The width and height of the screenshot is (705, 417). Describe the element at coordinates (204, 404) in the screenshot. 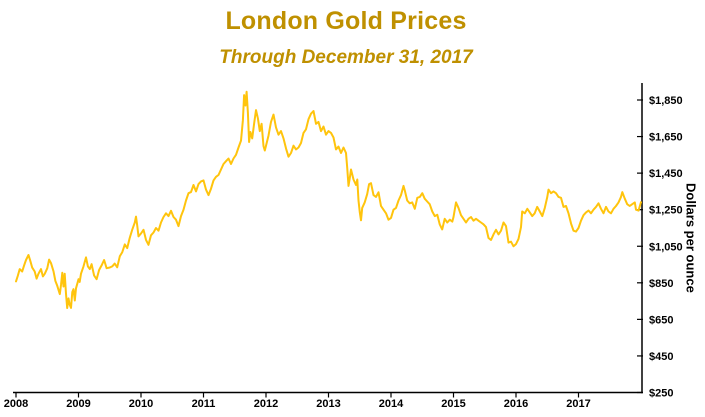

I see `x-tick-label: 2011` at that location.